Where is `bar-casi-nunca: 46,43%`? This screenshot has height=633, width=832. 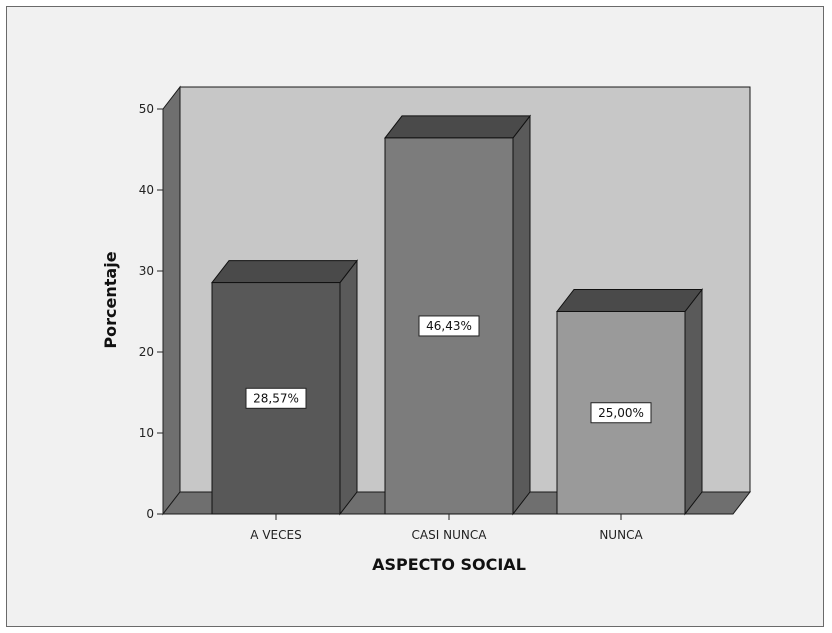 bar-casi-nunca: 46,43% is located at coordinates (457, 315).